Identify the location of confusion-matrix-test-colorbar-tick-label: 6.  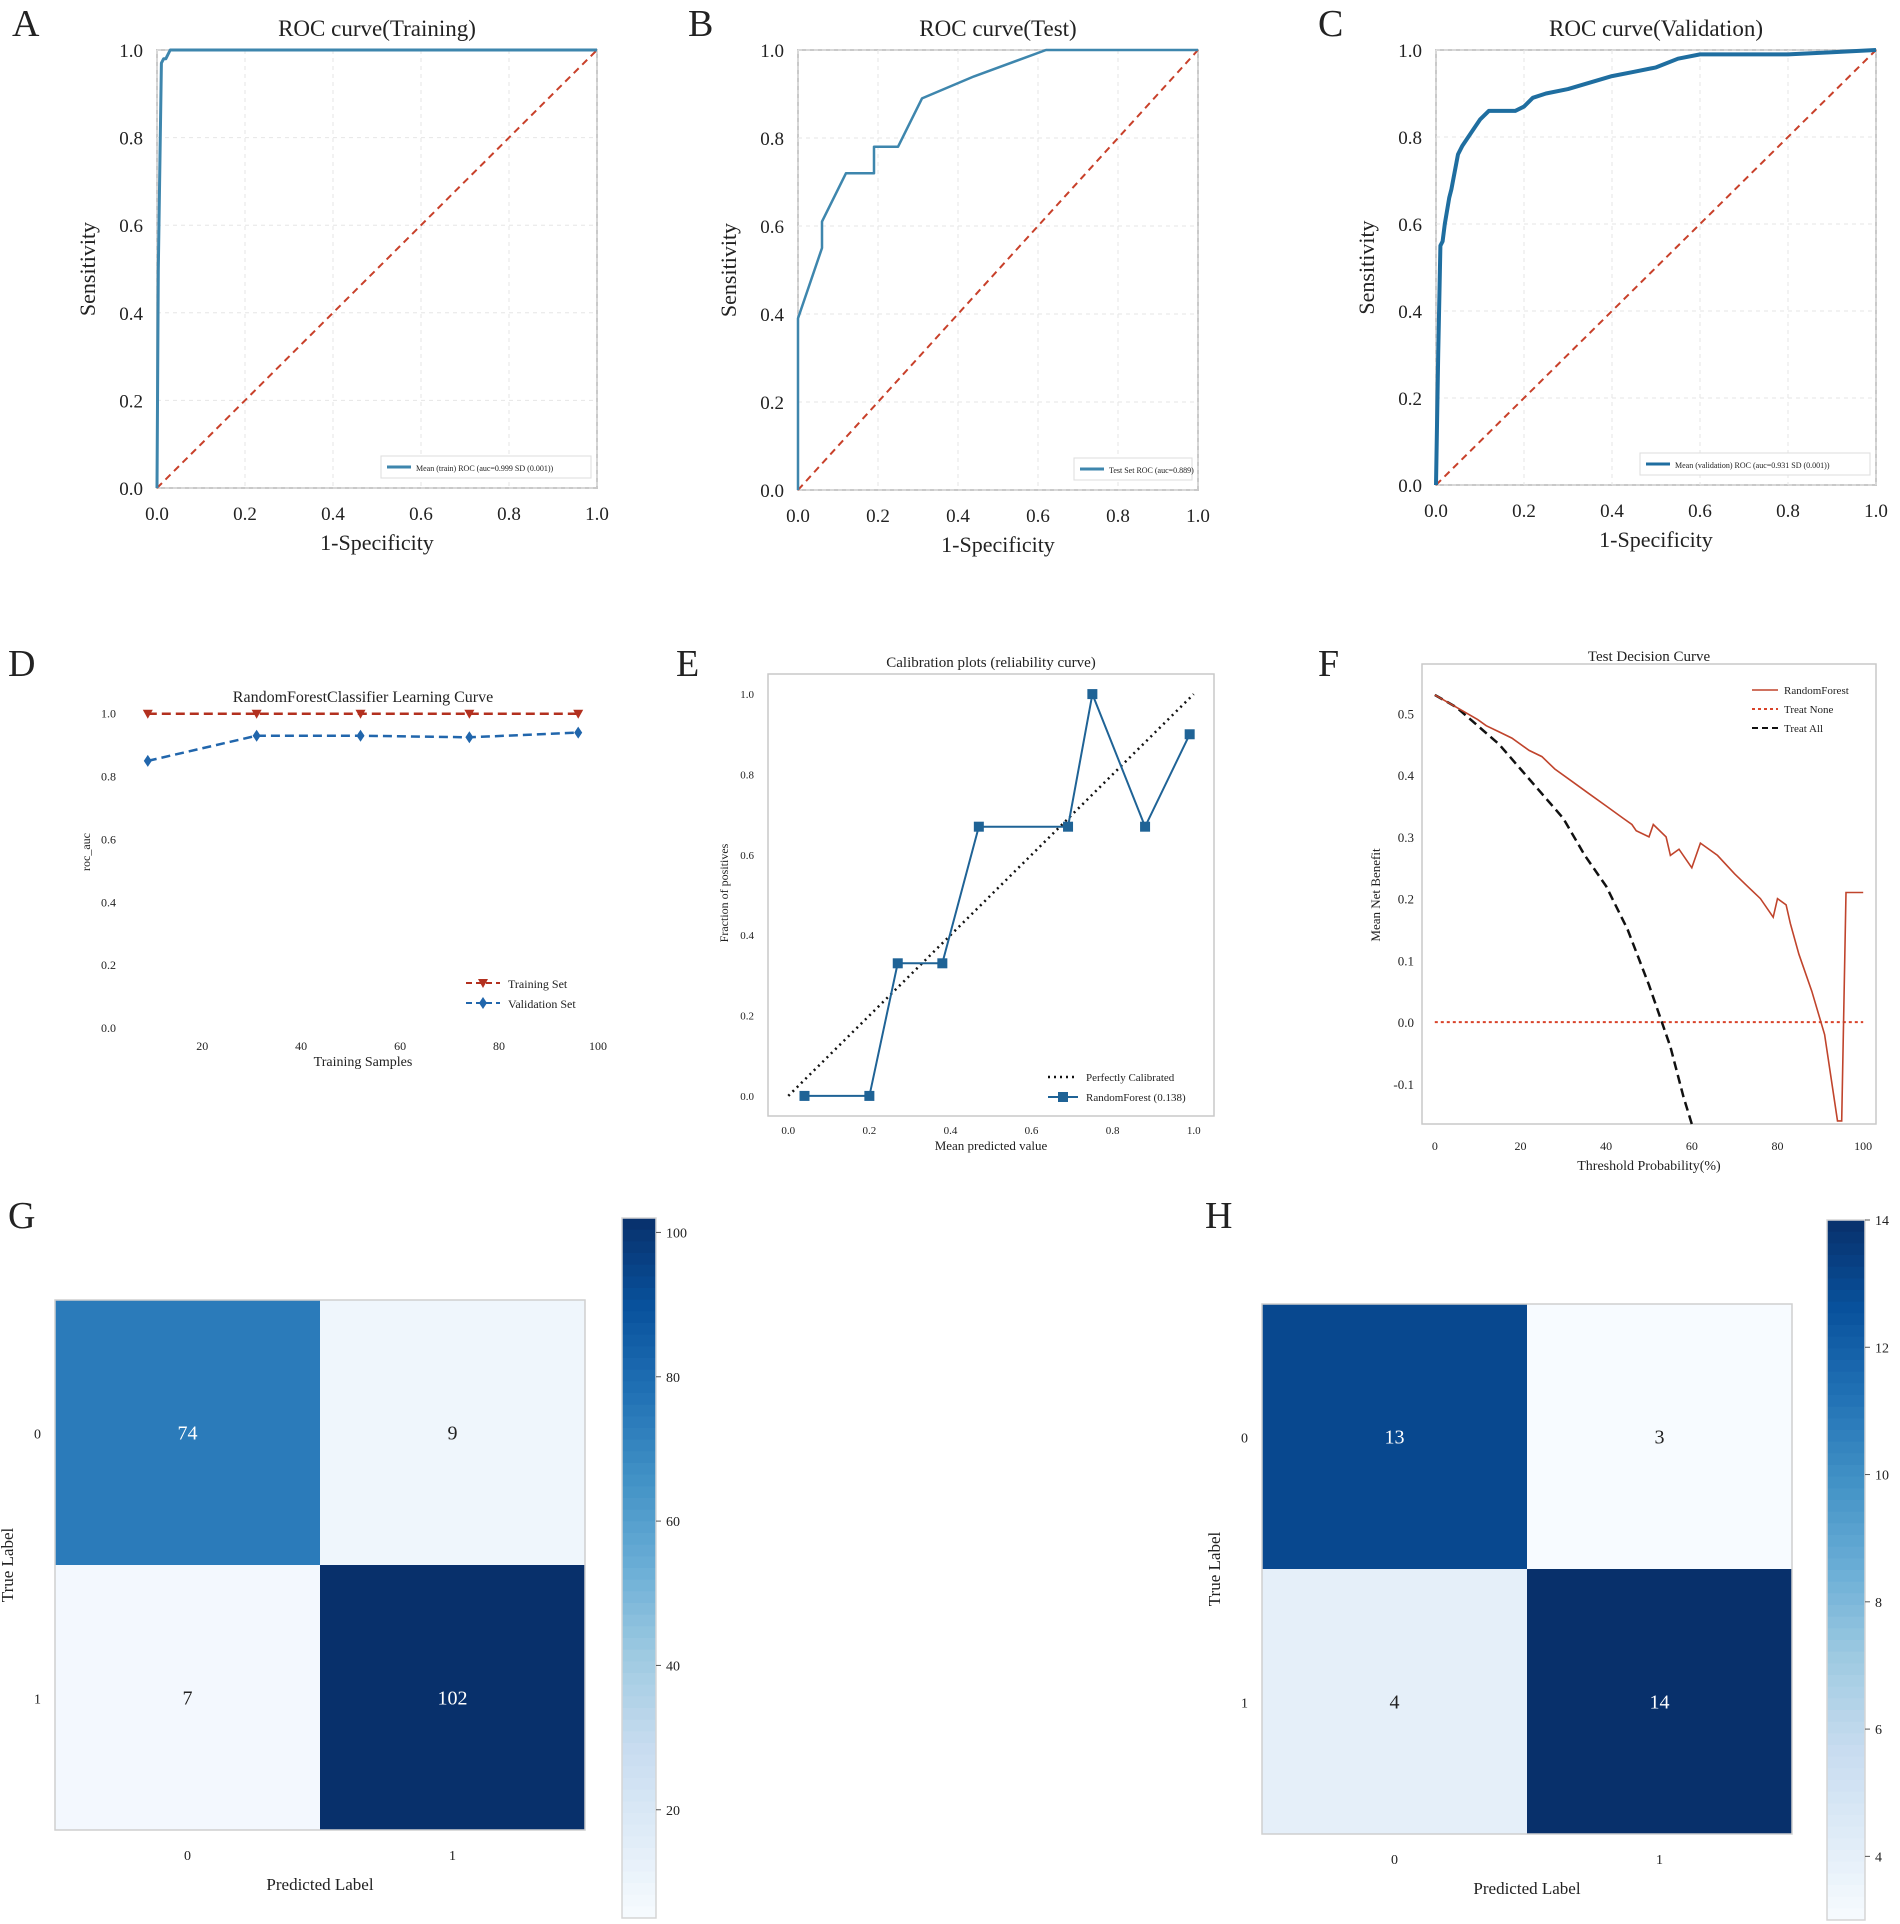
(1878, 1730).